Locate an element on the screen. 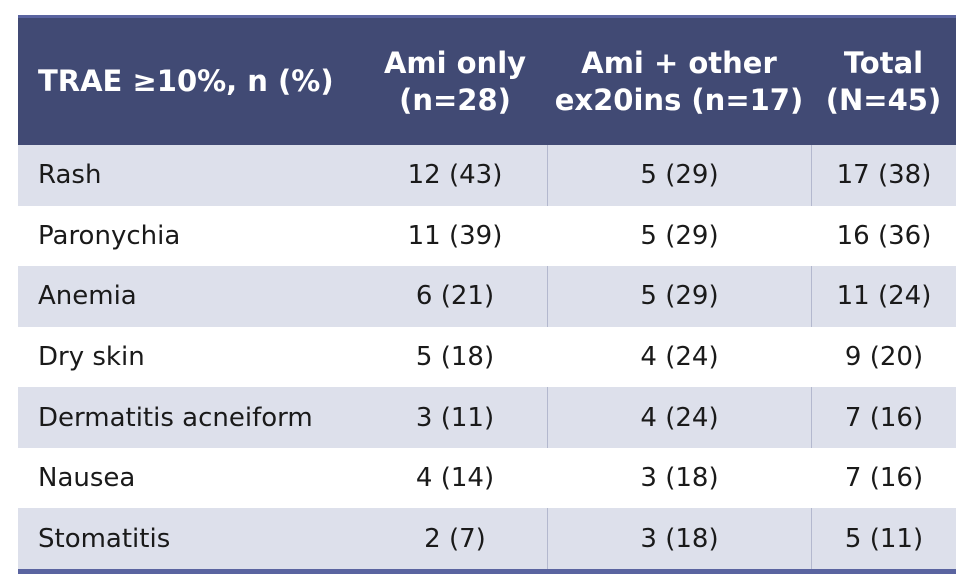  header-cell-ami-only: Ami only (n=28) is located at coordinates (455, 81).